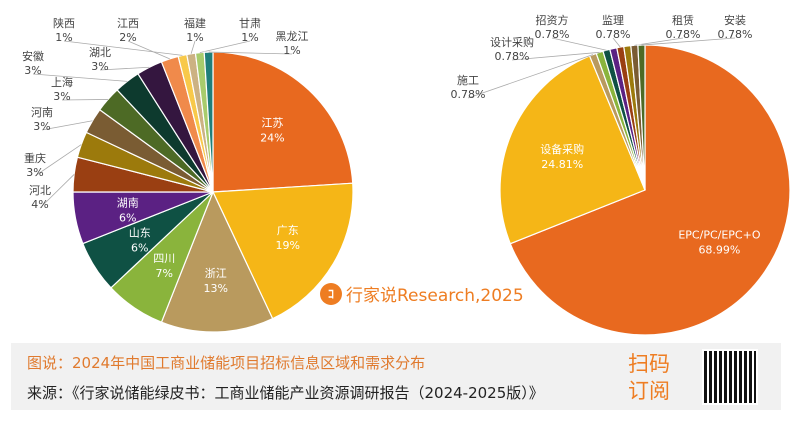 The height and width of the screenshot is (424, 800). What do you see at coordinates (33, 56) in the screenshot?
I see `slice-label: 安徽` at bounding box center [33, 56].